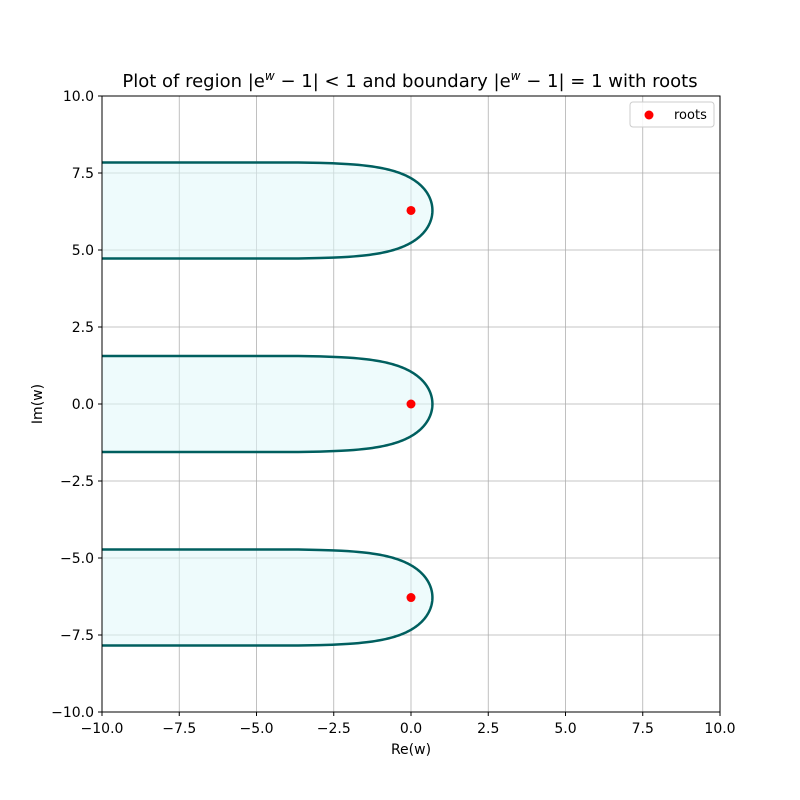 The width and height of the screenshot is (800, 800). Describe the element at coordinates (270, 76) in the screenshot. I see `chart-title-sup-1: w` at that location.